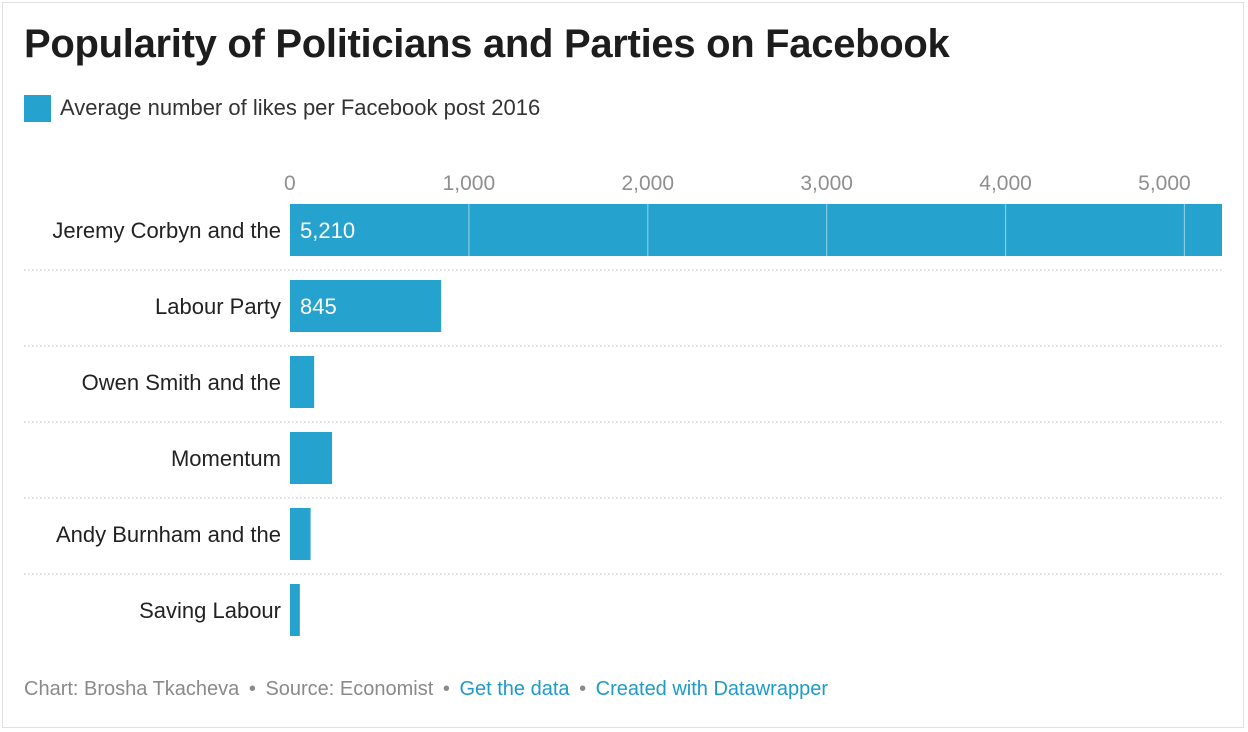 This screenshot has width=1248, height=732. I want to click on x-tick-label: 1,000, so click(469, 183).